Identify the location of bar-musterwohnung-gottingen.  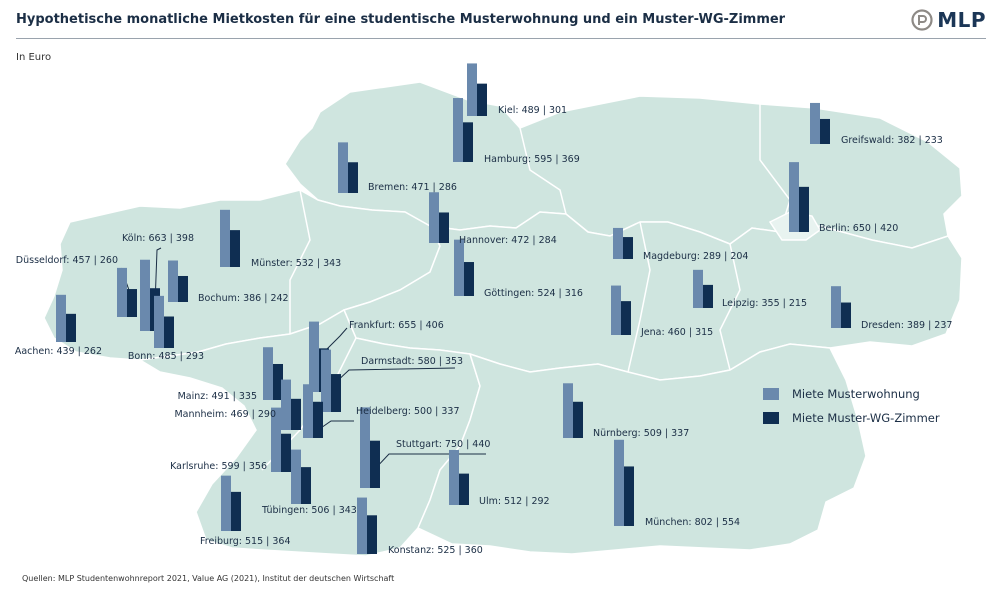
(459, 267).